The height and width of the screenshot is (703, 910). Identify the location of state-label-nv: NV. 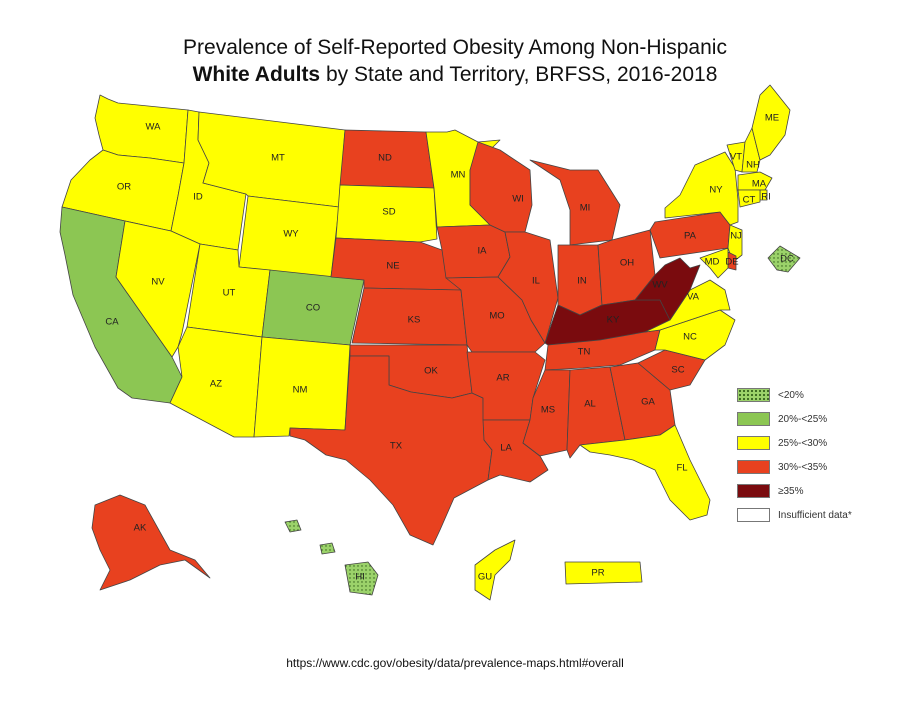
(158, 282).